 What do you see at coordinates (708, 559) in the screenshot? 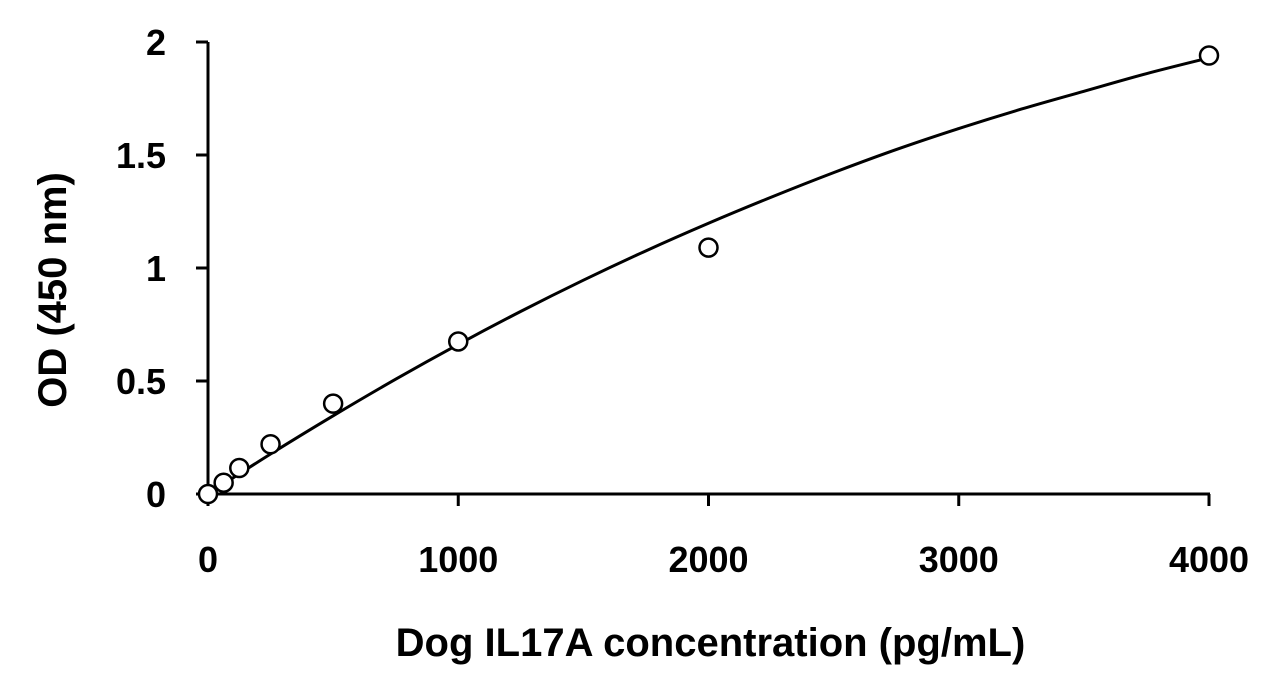
I see `x-tick-label: 2000` at bounding box center [708, 559].